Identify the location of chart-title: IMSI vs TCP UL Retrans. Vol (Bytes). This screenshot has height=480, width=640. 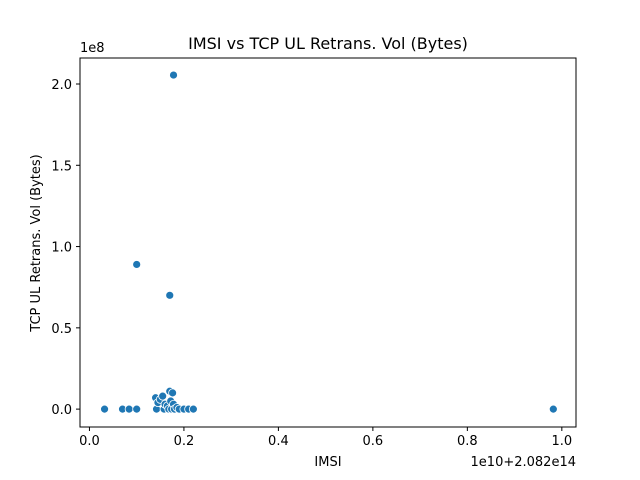
(328, 43).